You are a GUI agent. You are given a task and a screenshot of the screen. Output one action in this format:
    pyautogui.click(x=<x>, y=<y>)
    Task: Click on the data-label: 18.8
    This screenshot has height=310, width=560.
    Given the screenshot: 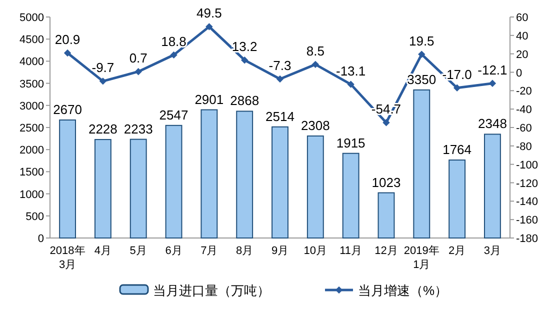 What is the action you would take?
    pyautogui.click(x=173, y=41)
    